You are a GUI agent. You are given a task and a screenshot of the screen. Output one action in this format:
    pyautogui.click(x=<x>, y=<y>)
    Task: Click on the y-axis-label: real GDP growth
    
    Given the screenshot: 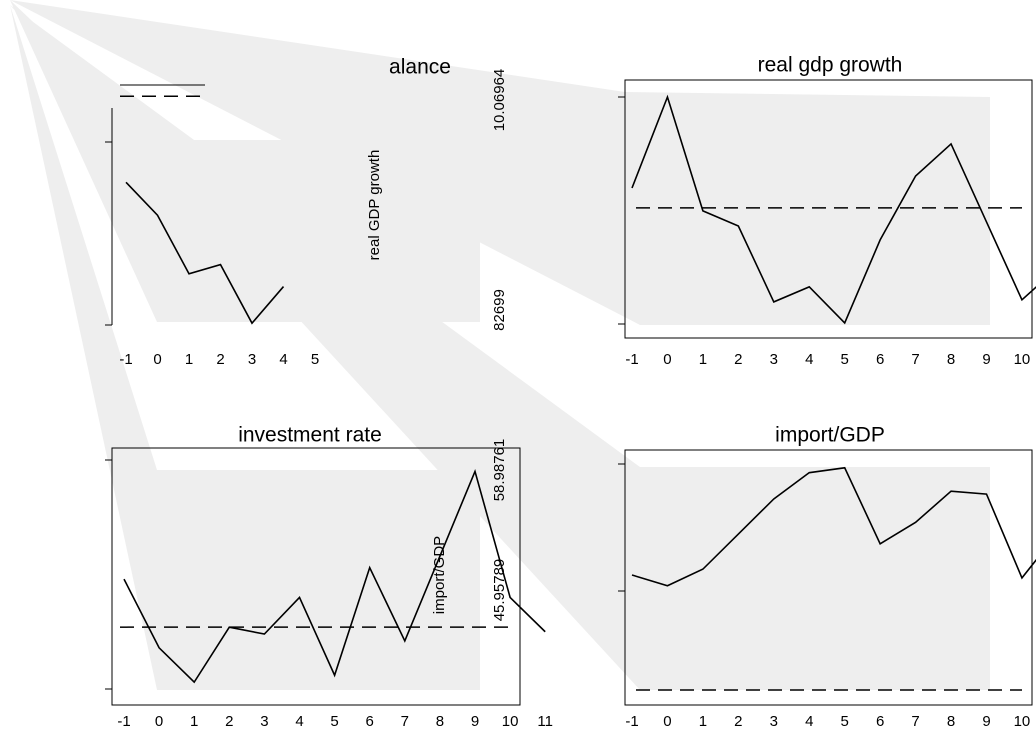 What is the action you would take?
    pyautogui.click(x=374, y=205)
    